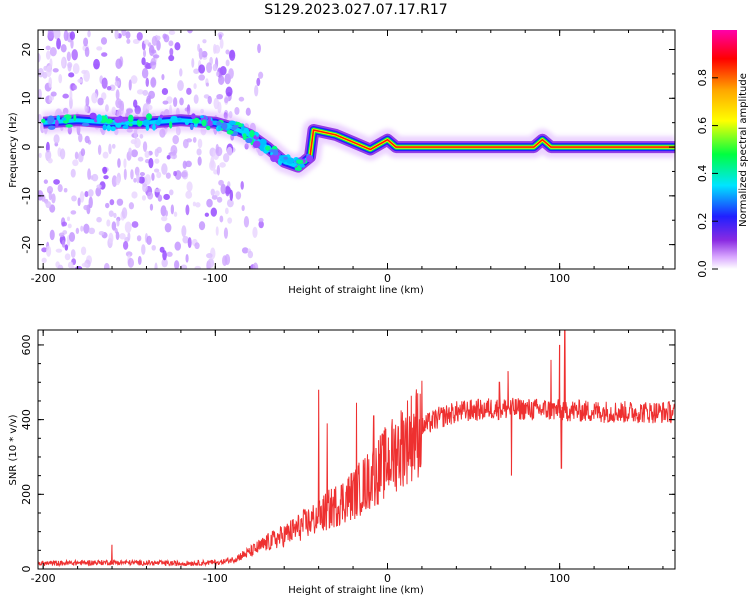 This screenshot has height=600, width=750. I want to click on y-tick-label: -10, so click(26, 196).